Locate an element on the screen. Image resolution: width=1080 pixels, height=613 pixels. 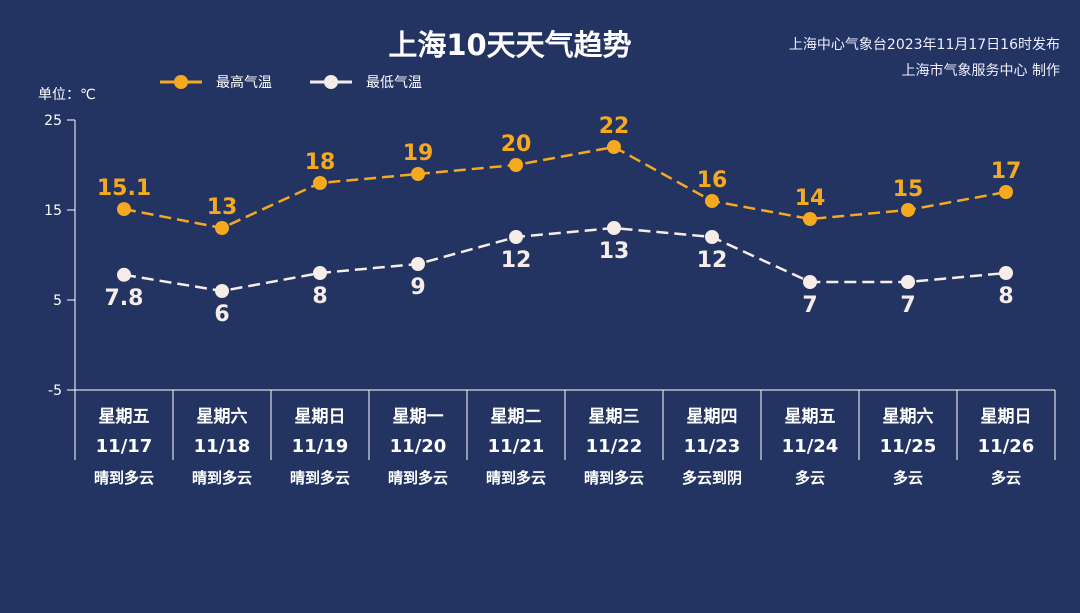
x-date-label: 11/21 is located at coordinates (516, 446).